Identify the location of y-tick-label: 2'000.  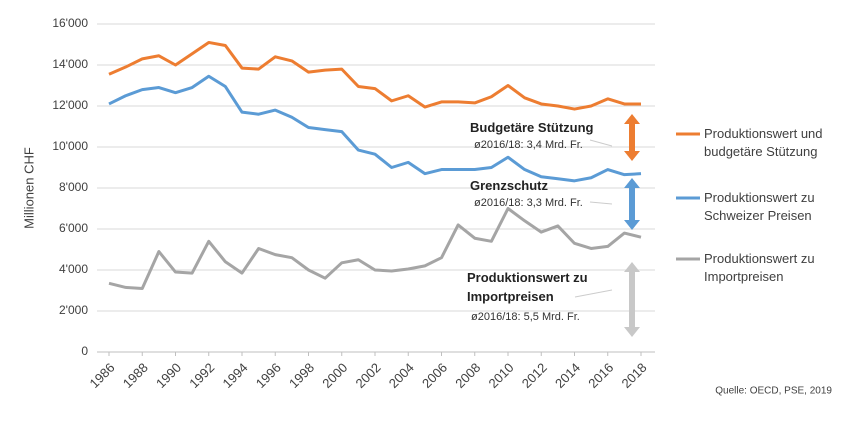
(73, 310).